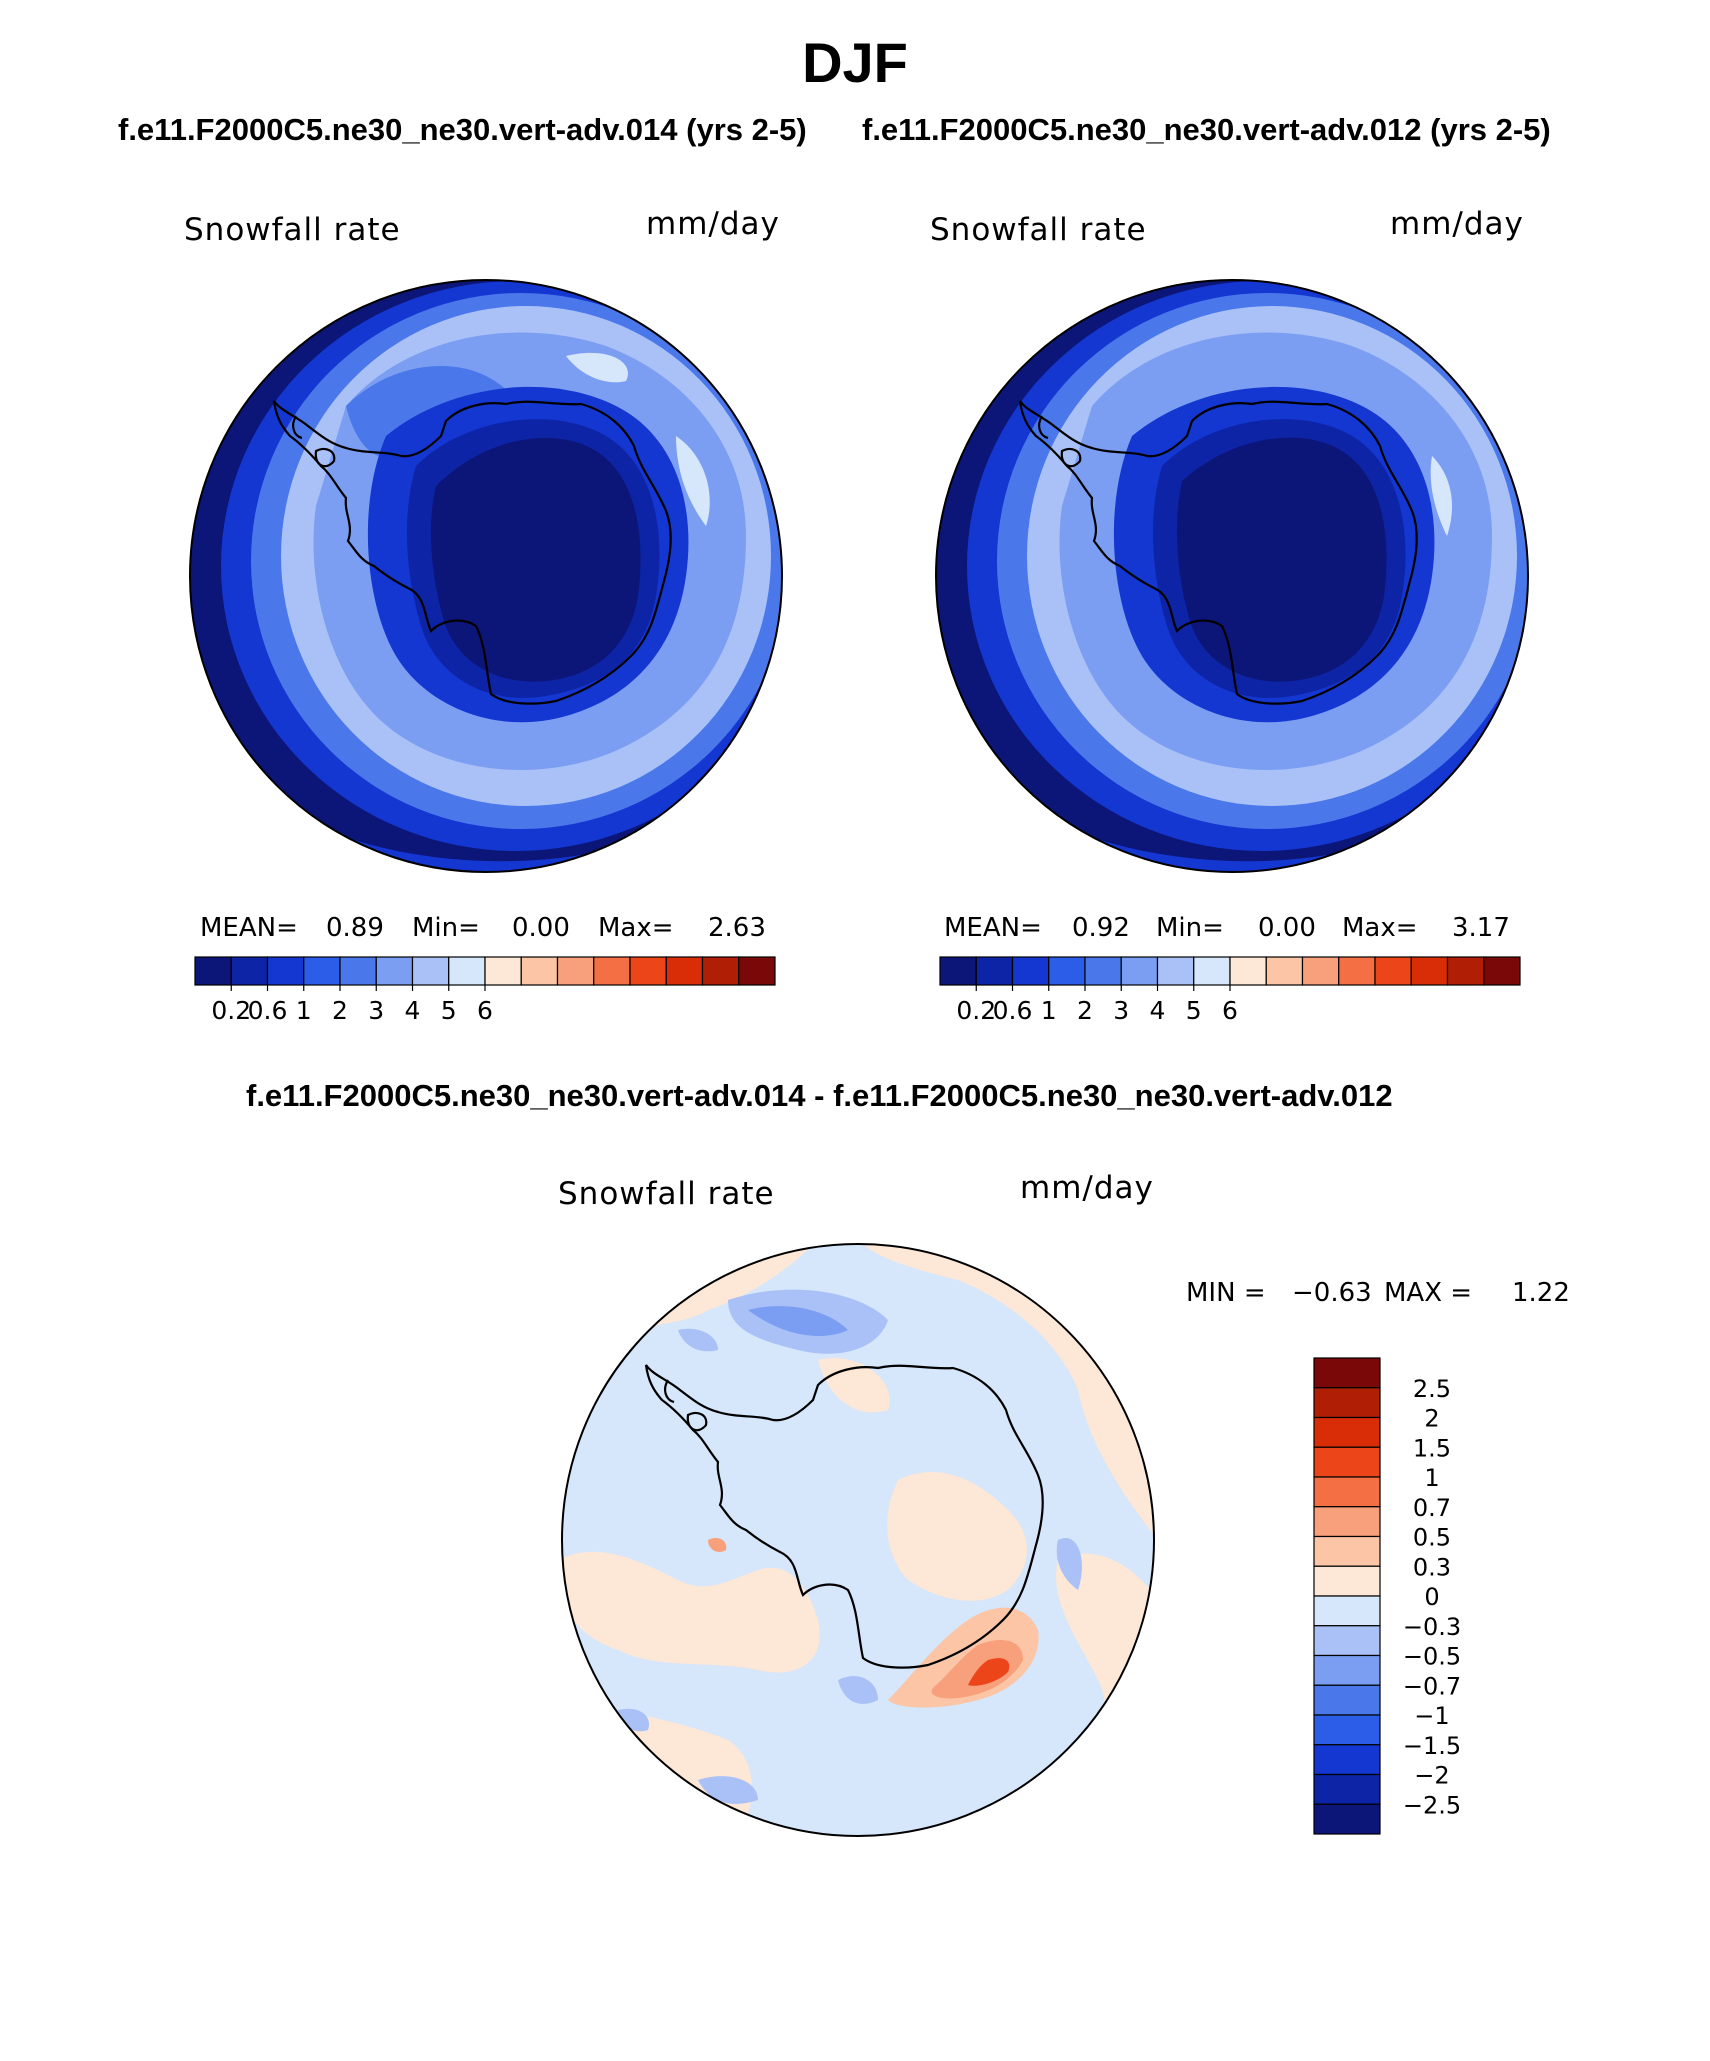  I want to click on diff-colorbar-tick-label: 0.5, so click(1432, 1538).